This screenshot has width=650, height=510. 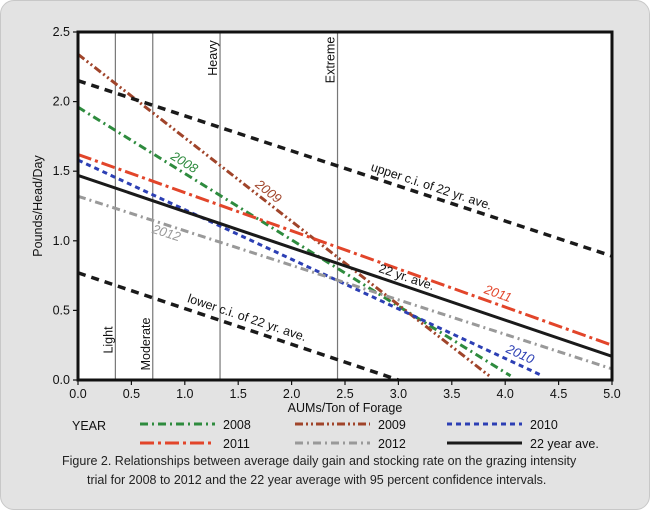 What do you see at coordinates (345, 408) in the screenshot?
I see `x-axis-label: AUMs/Ton of Forage` at bounding box center [345, 408].